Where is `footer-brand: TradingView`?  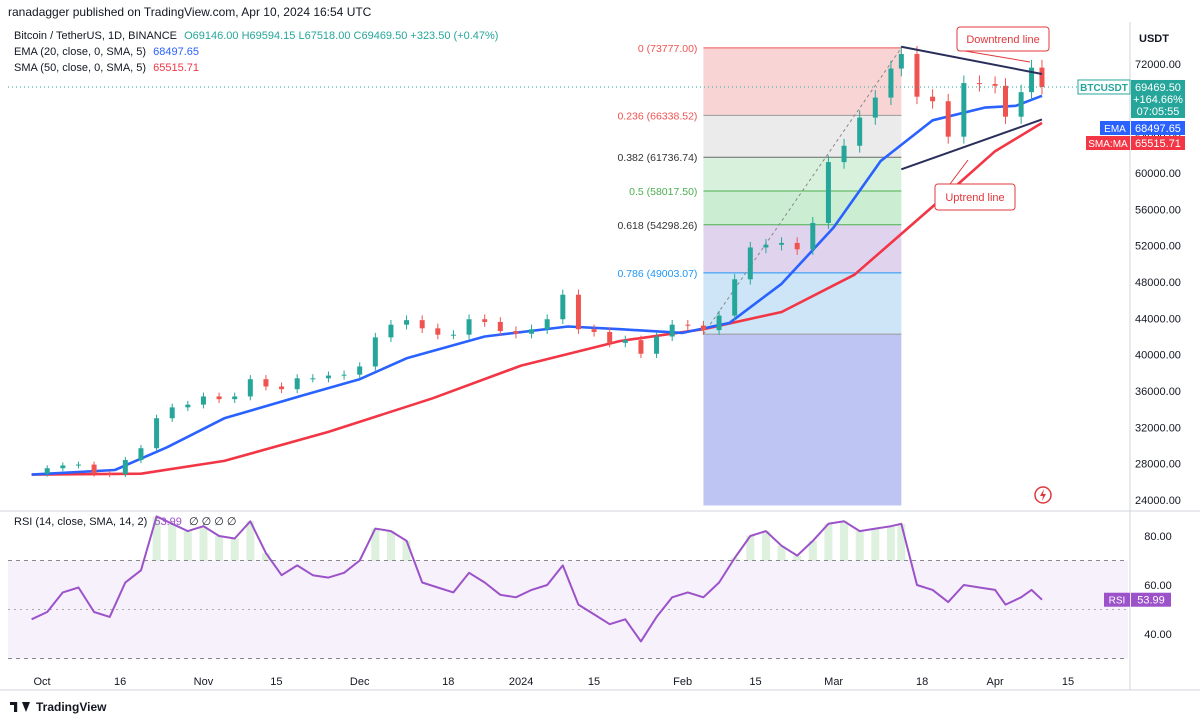 footer-brand: TradingView is located at coordinates (58, 707).